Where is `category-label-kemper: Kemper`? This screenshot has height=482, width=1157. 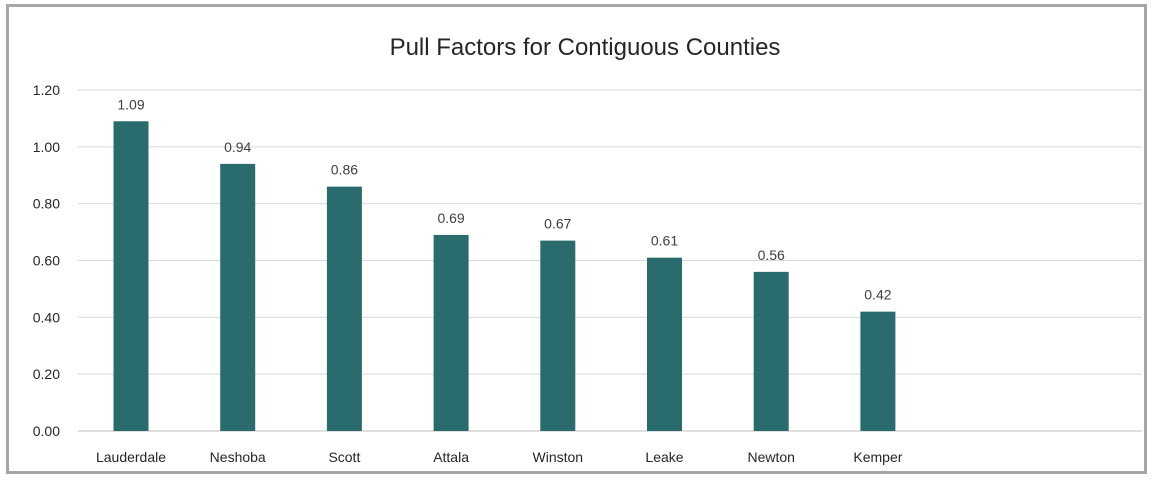 category-label-kemper: Kemper is located at coordinates (877, 457).